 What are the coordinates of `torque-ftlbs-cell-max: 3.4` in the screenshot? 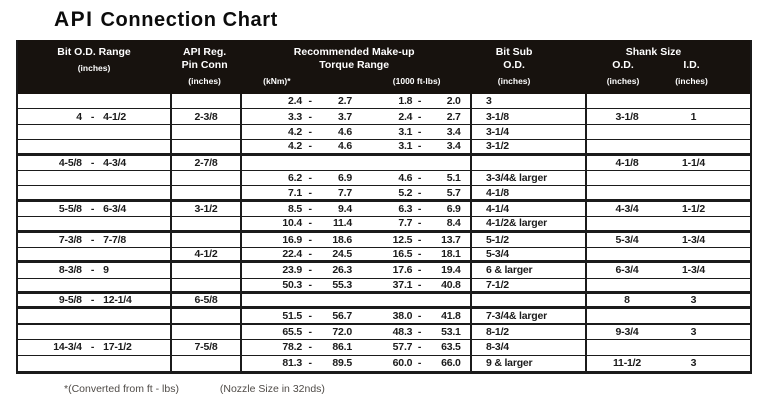 It's located at (453, 146).